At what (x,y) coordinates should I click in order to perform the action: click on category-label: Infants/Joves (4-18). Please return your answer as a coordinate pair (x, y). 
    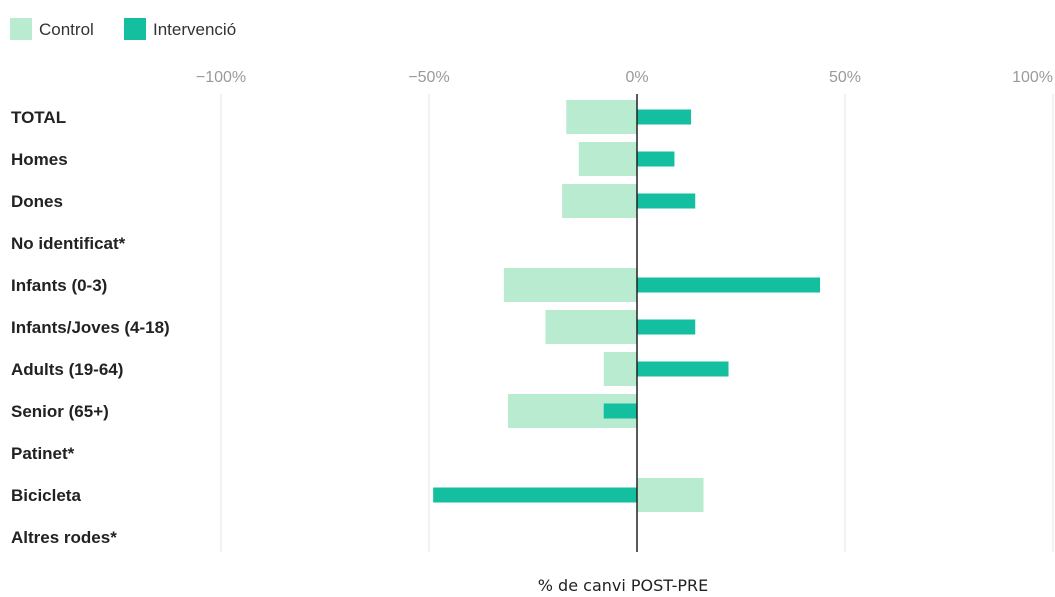
    Looking at the image, I should click on (90, 327).